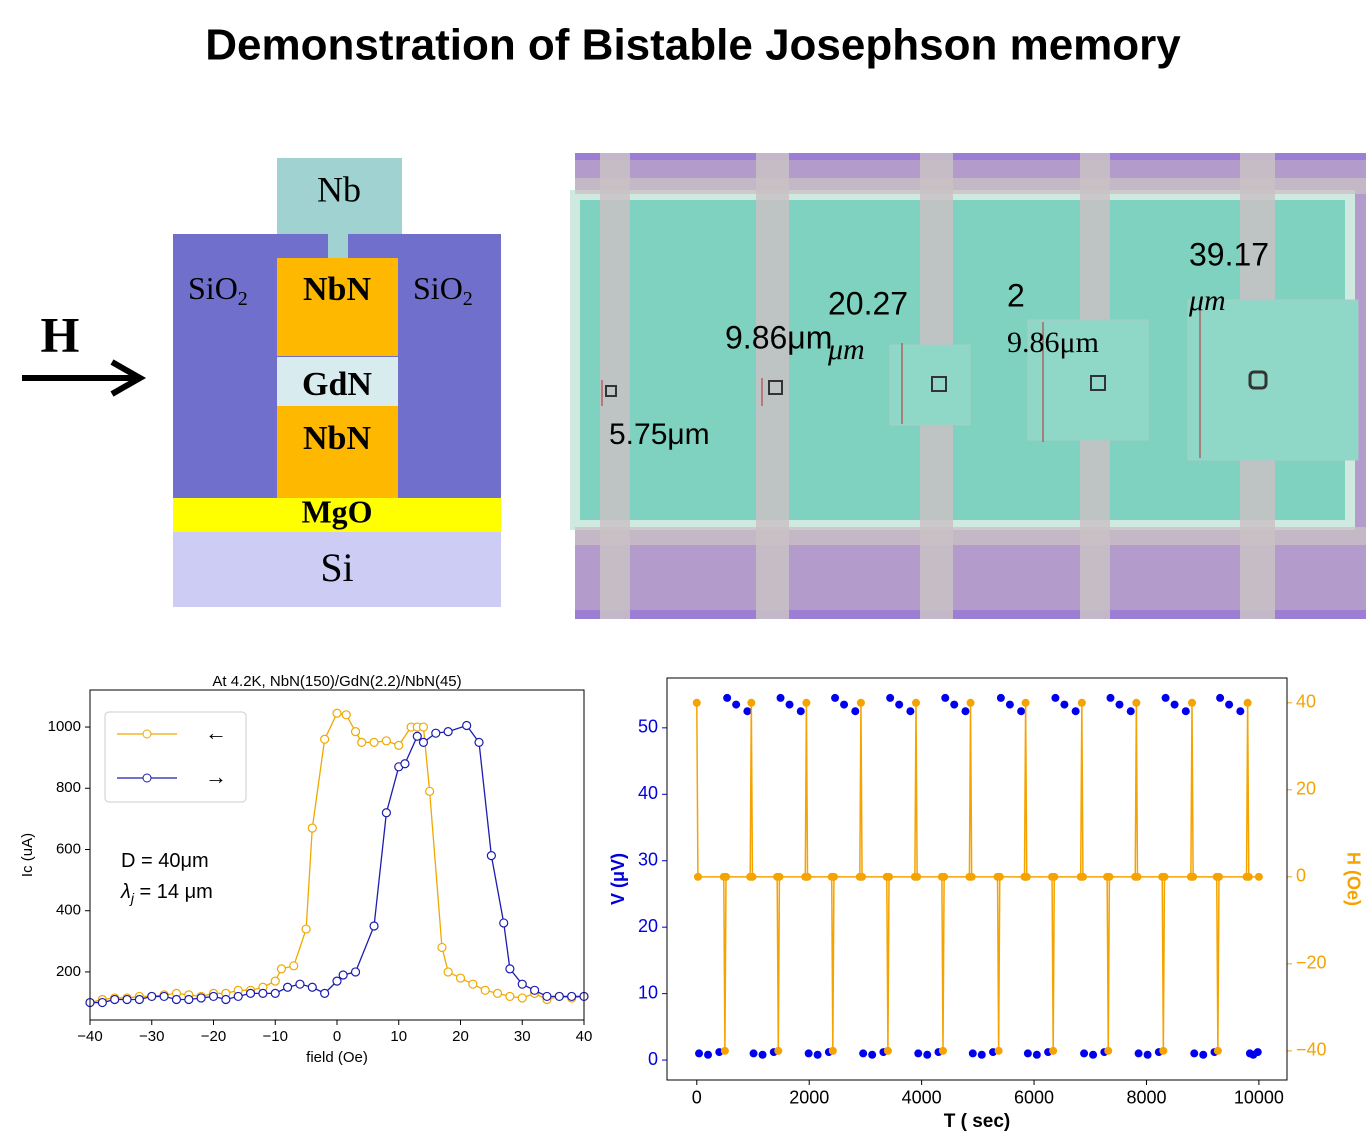 This screenshot has height=1139, width=1372. I want to click on field-arrow-head, so click(128, 378).